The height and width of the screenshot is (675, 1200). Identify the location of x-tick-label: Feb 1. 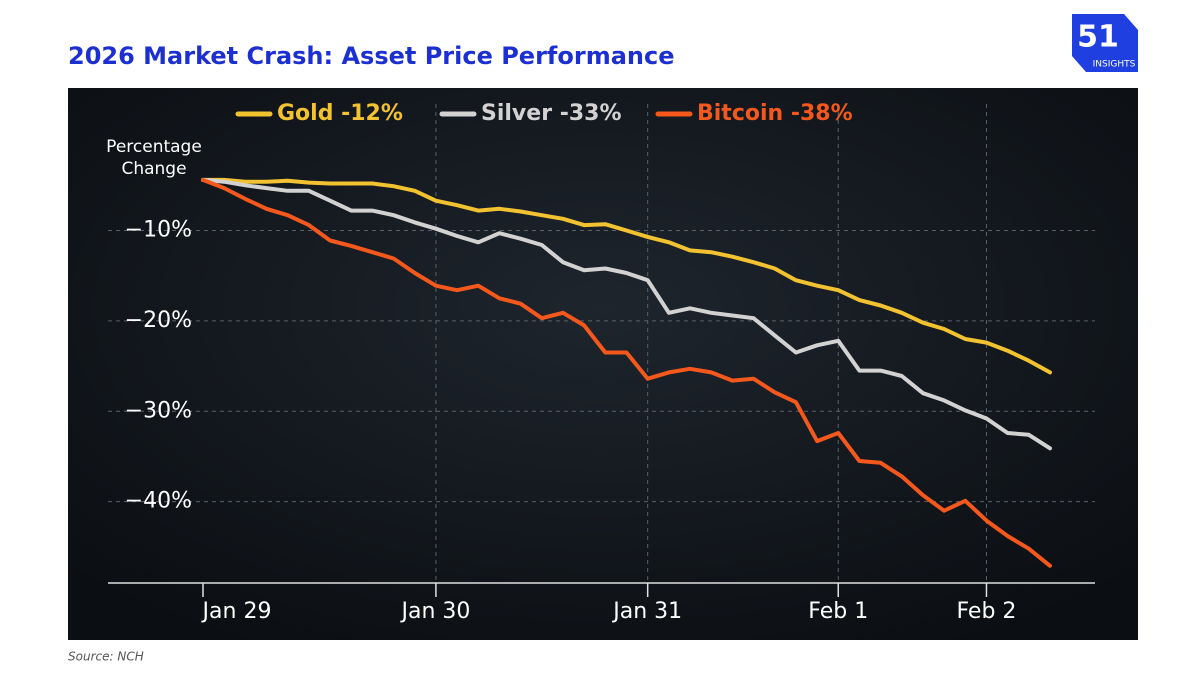
(838, 611).